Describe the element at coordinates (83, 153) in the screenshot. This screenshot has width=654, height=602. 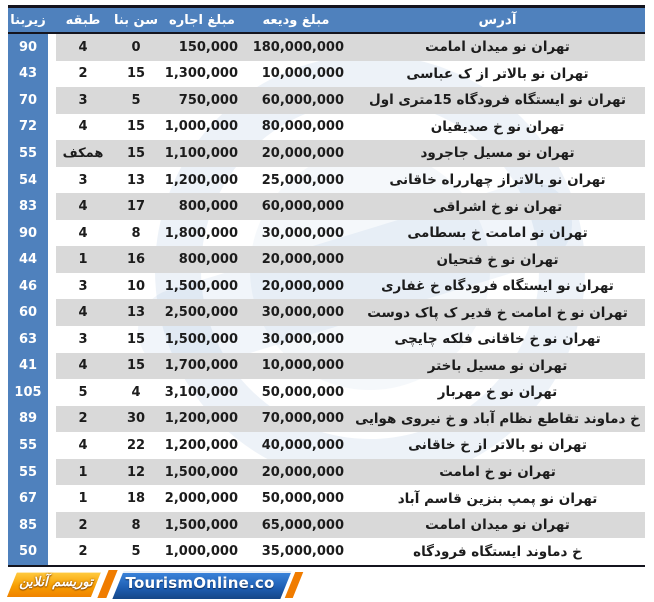
I see `cell-floor: همکف` at that location.